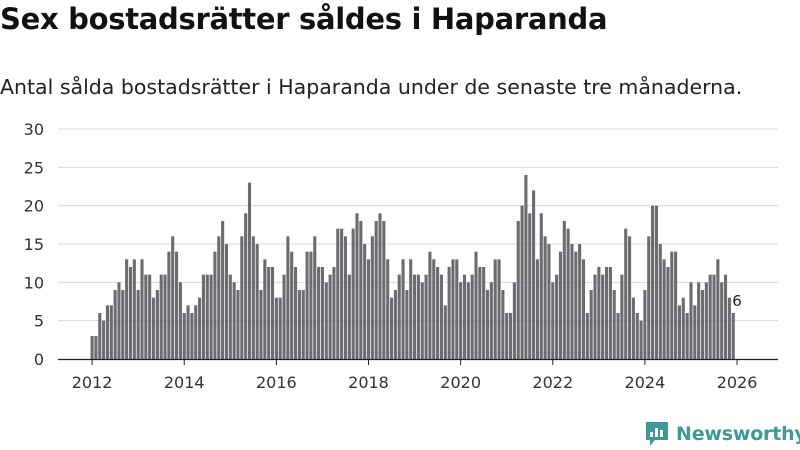  I want to click on y-tick-label: 15, so click(34, 244).